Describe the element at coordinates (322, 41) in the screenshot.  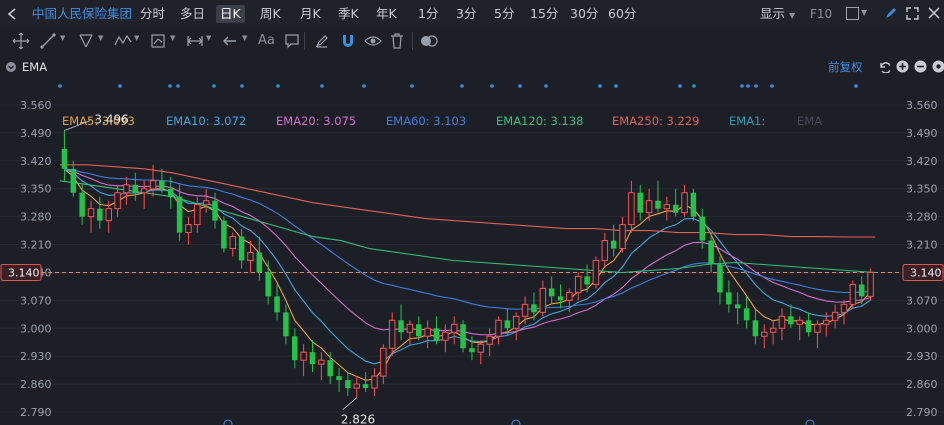
I see `eraser-pen-icon` at that location.